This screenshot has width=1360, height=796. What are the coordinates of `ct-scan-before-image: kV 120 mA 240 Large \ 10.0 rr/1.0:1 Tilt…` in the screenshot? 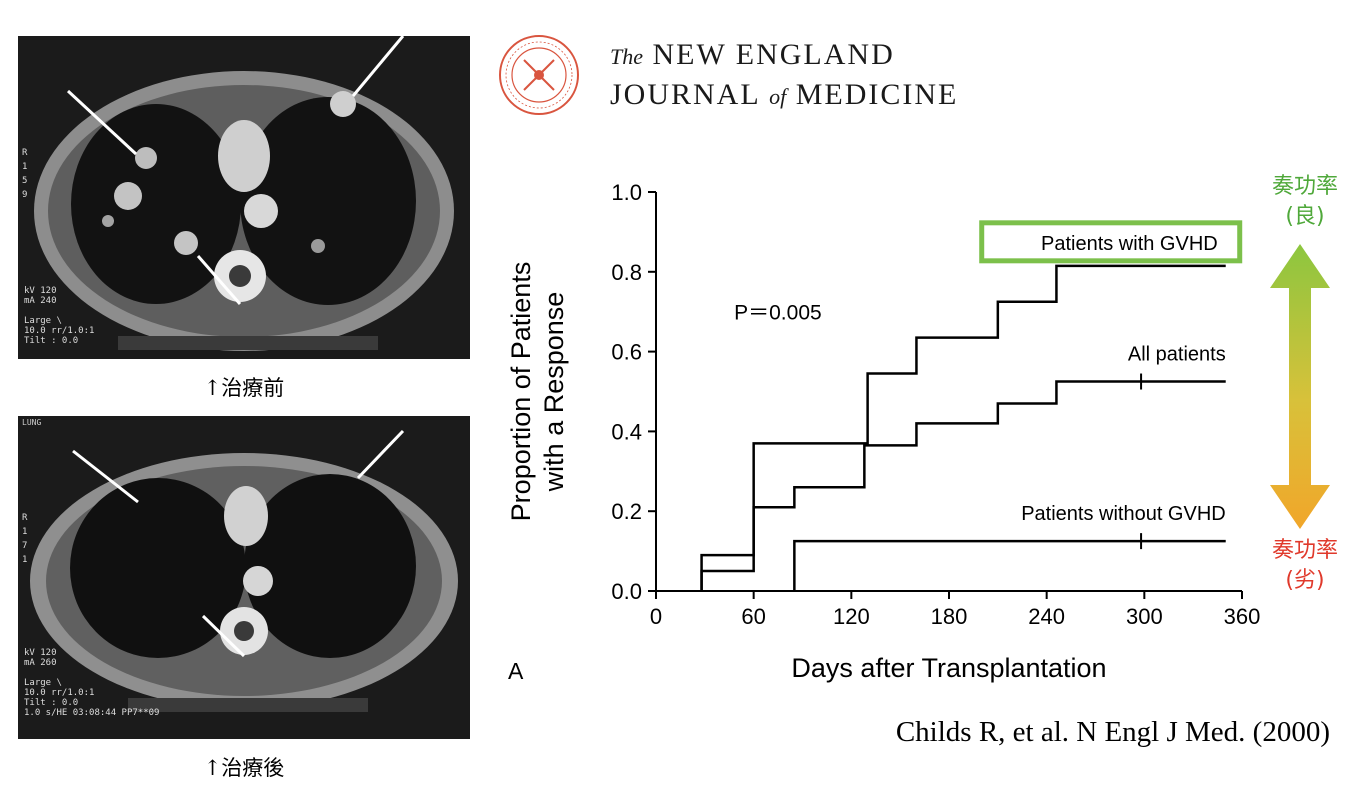 It's located at (244, 197).